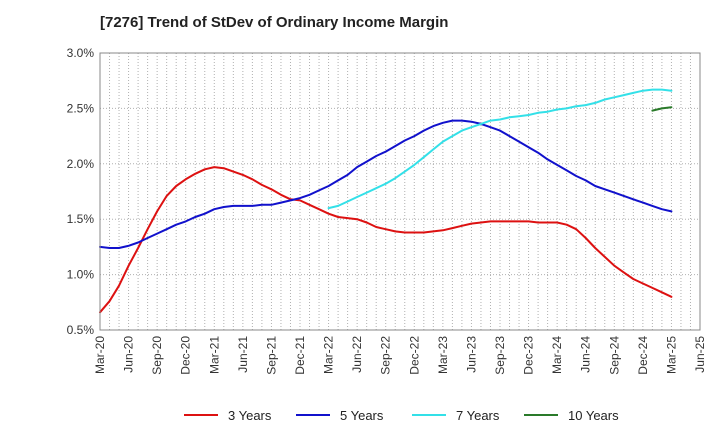 Image resolution: width=720 pixels, height=440 pixels. Describe the element at coordinates (500, 149) in the screenshot. I see `series-line-7-years` at that location.